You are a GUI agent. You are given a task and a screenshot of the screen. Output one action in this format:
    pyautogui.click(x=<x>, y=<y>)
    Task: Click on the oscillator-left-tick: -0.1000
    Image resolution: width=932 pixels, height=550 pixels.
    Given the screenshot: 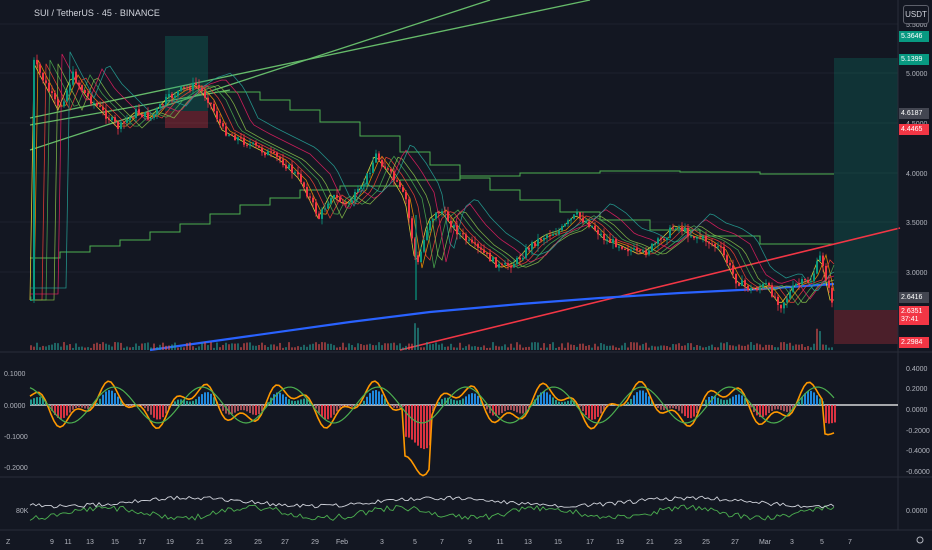 What is the action you would take?
    pyautogui.click(x=16, y=437)
    